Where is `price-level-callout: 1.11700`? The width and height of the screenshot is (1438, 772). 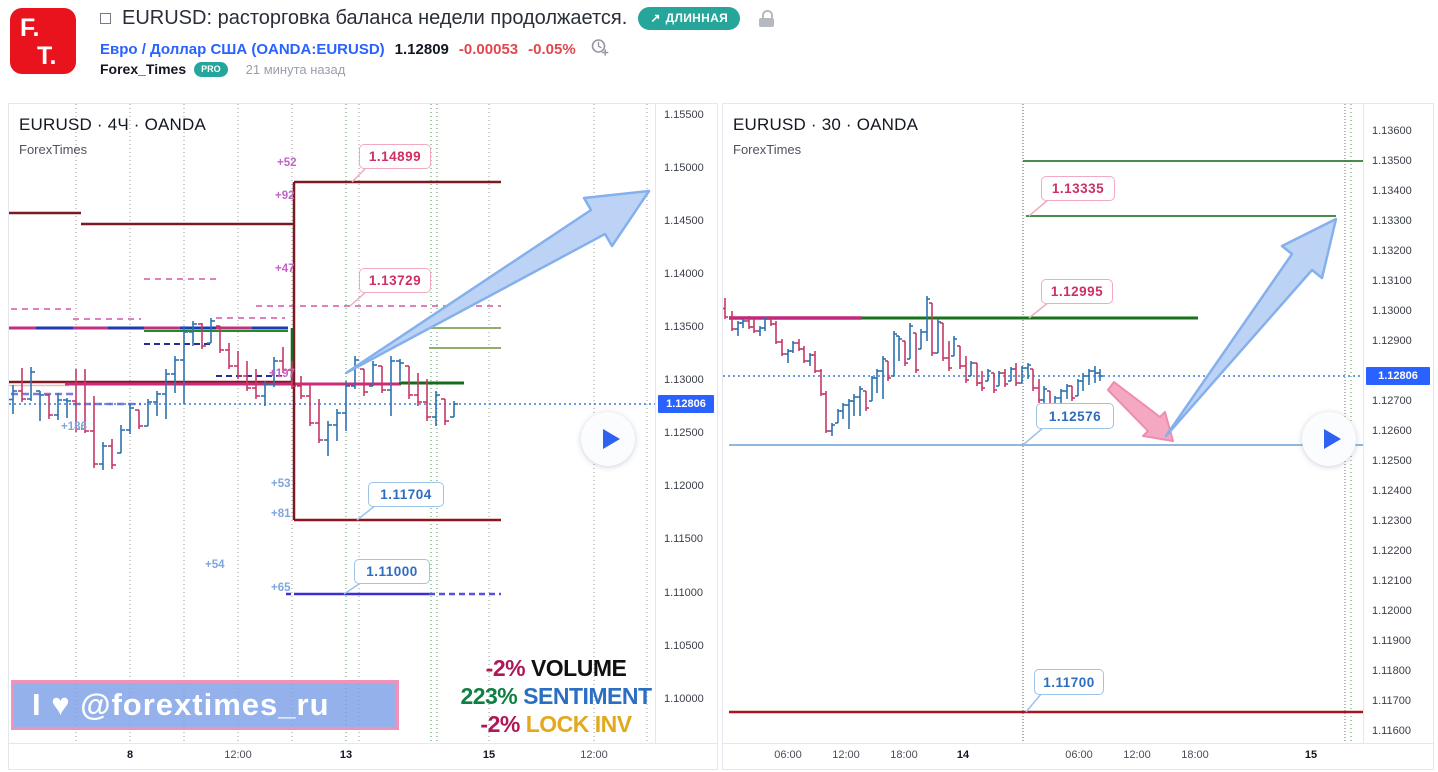
price-level-callout: 1.11700 is located at coordinates (1069, 682).